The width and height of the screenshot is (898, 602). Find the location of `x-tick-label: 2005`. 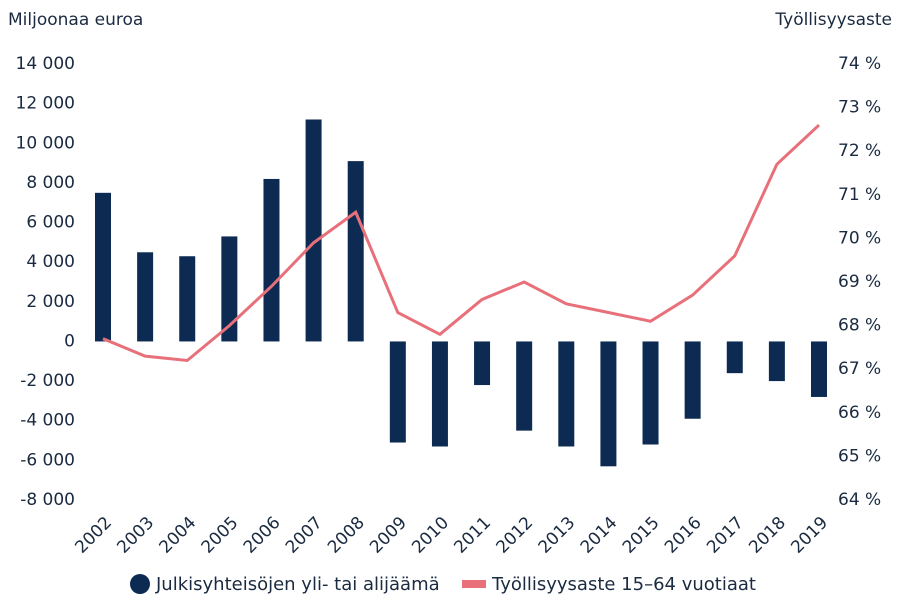

x-tick-label: 2005 is located at coordinates (220, 535).